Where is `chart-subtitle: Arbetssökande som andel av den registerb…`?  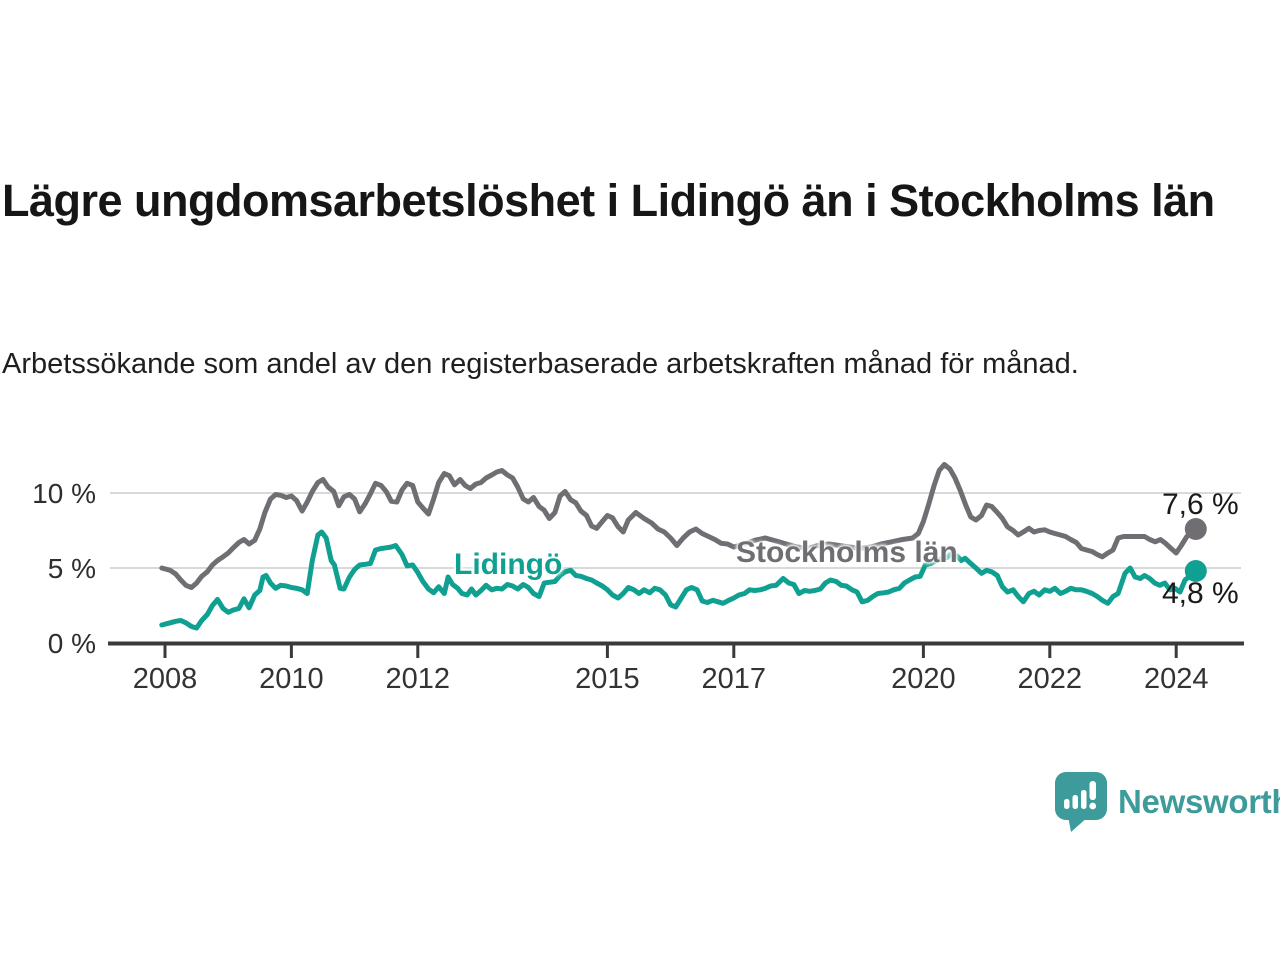 chart-subtitle: Arbetssökande som andel av den registerb… is located at coordinates (540, 364).